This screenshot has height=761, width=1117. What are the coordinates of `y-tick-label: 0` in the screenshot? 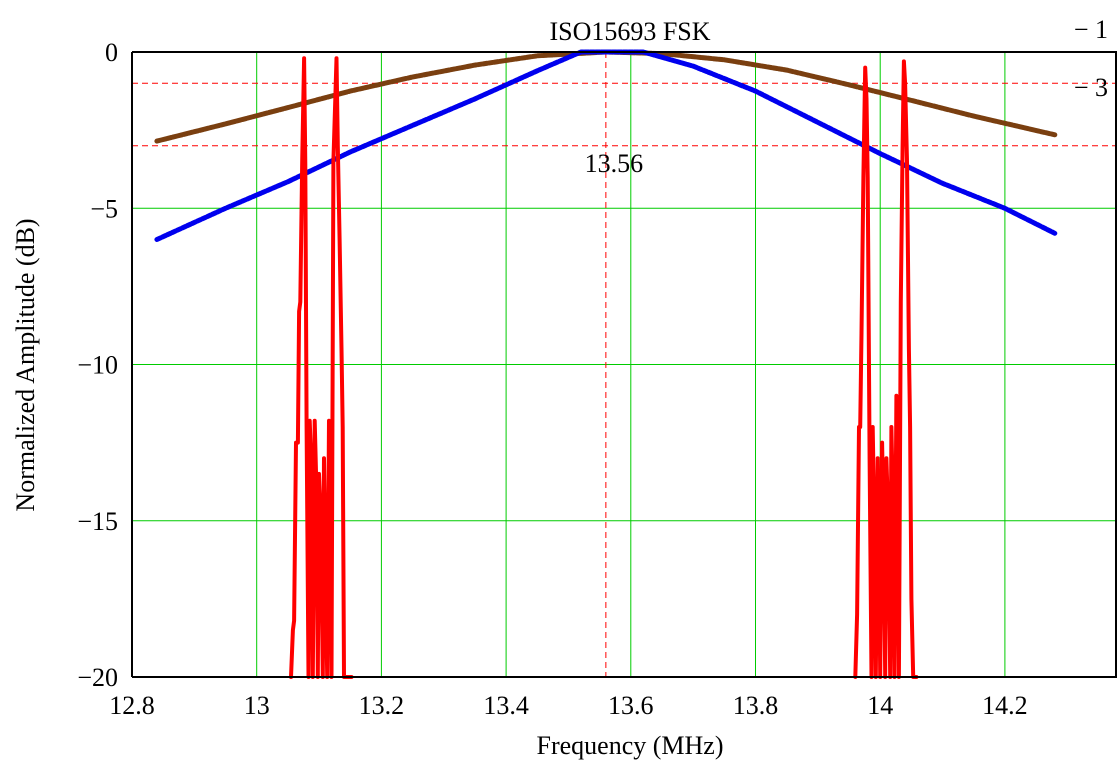 It's located at (111, 52).